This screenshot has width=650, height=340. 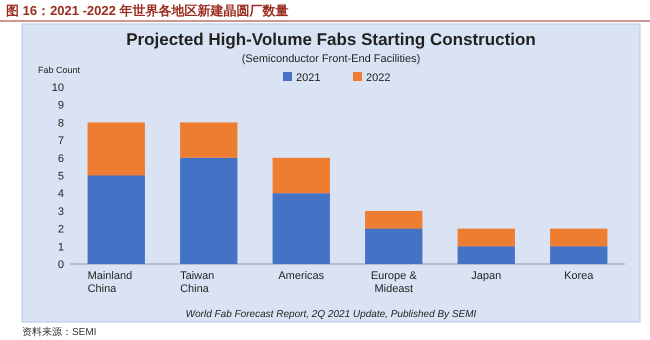 What do you see at coordinates (394, 282) in the screenshot?
I see `x-tick-label: Europe & Mideast` at bounding box center [394, 282].